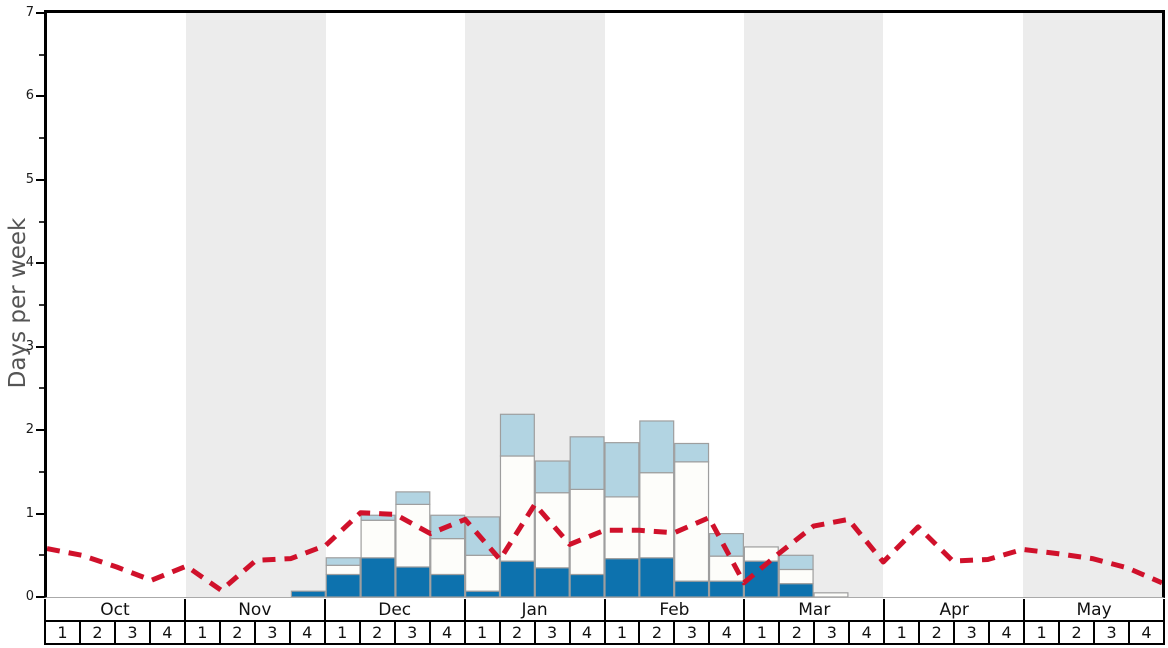 This screenshot has height=648, width=1168. Describe the element at coordinates (115, 609) in the screenshot. I see `month-cell-oct: Oct` at that location.